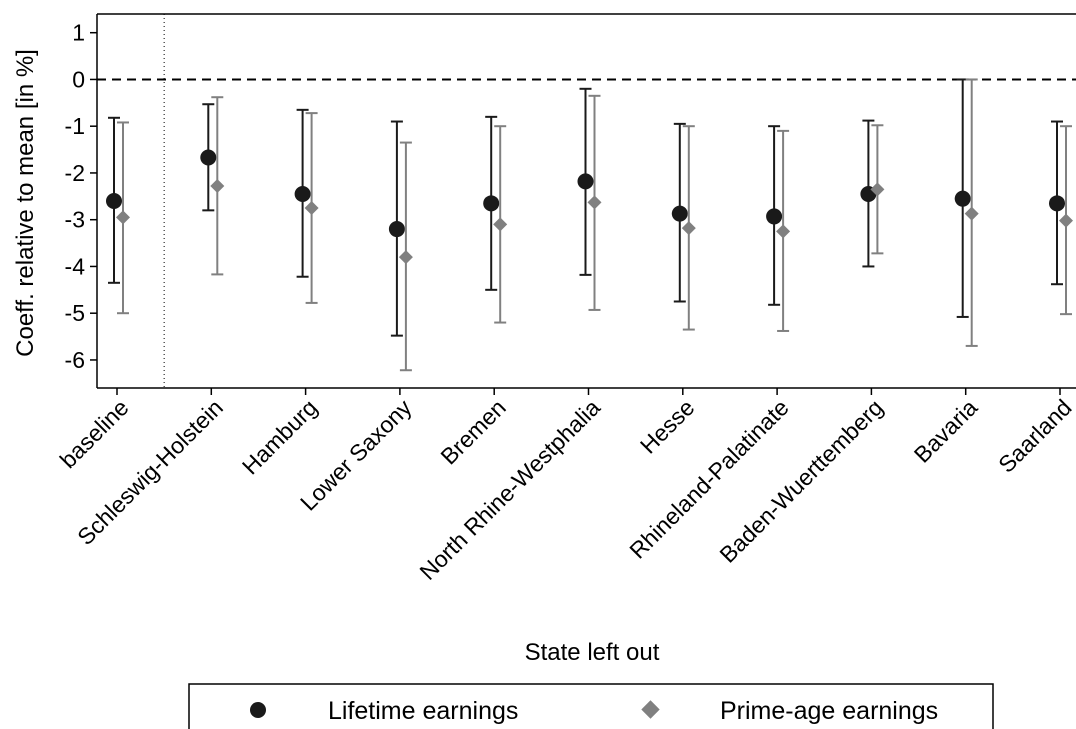 This screenshot has height=729, width=1076. Describe the element at coordinates (75, 173) in the screenshot. I see `y-tick-label: -2` at that location.